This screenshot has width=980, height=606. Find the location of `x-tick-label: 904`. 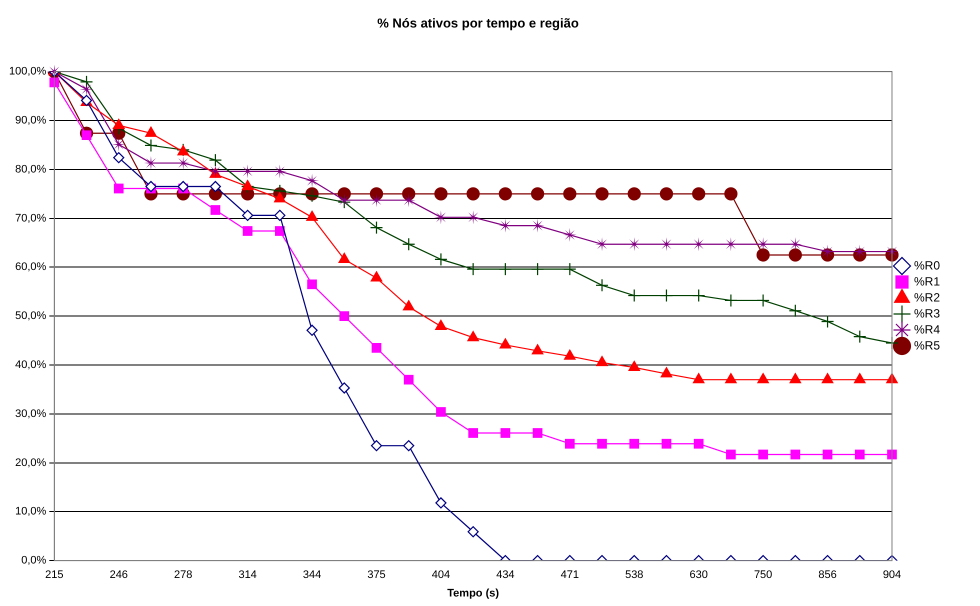

x-tick-label: 904 is located at coordinates (892, 575).